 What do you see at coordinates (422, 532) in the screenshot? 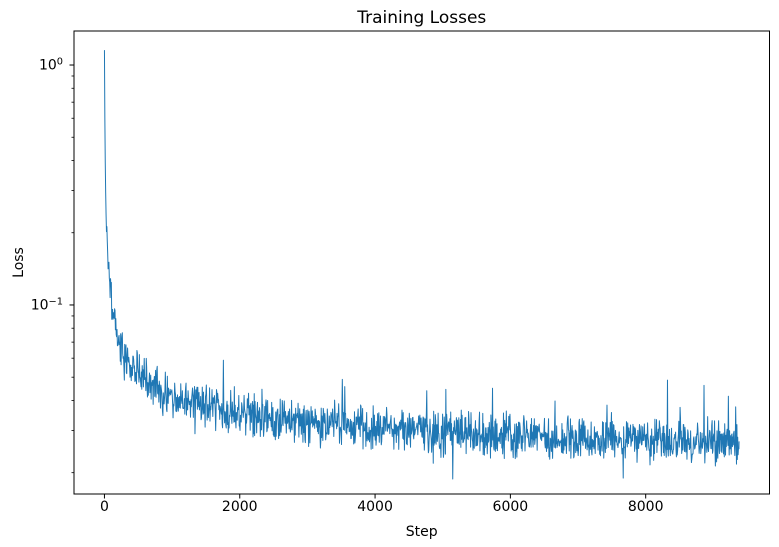
I see `x-axis-label: Step` at bounding box center [422, 532].